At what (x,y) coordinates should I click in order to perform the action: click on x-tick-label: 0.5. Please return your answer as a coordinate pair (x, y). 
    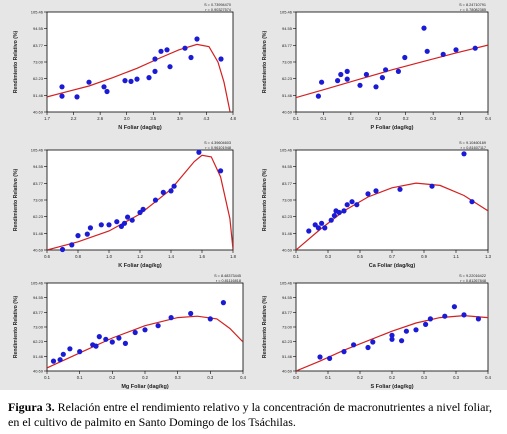
    Looking at the image, I should click on (360, 256).